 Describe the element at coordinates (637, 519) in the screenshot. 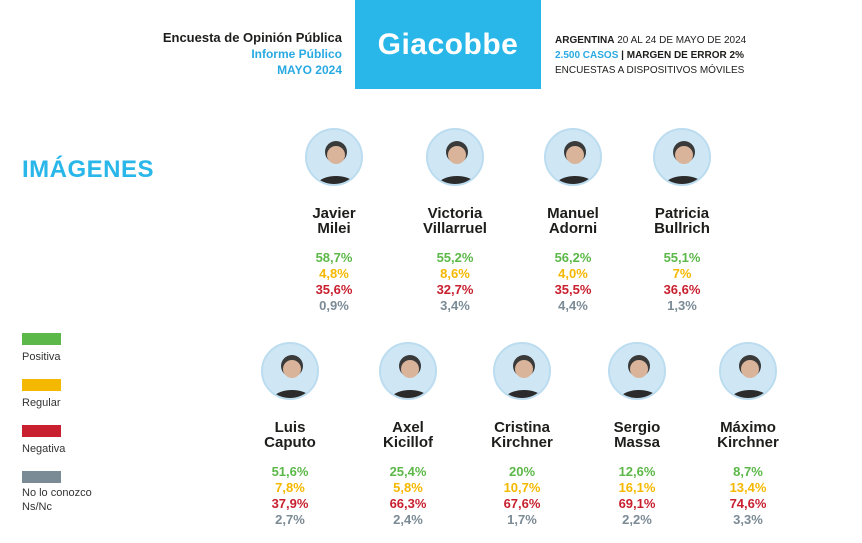

I see `value-nn: 2,2%` at that location.